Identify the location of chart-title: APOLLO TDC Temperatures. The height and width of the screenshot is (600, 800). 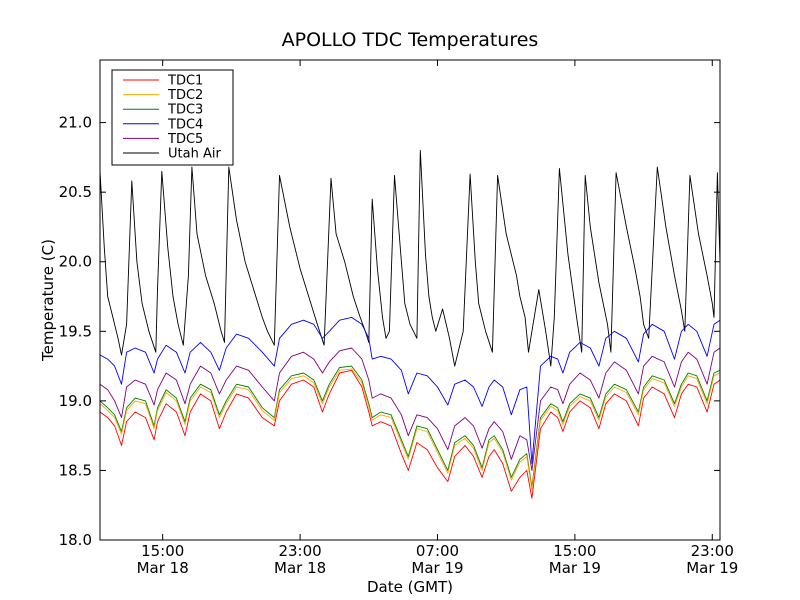
(410, 40).